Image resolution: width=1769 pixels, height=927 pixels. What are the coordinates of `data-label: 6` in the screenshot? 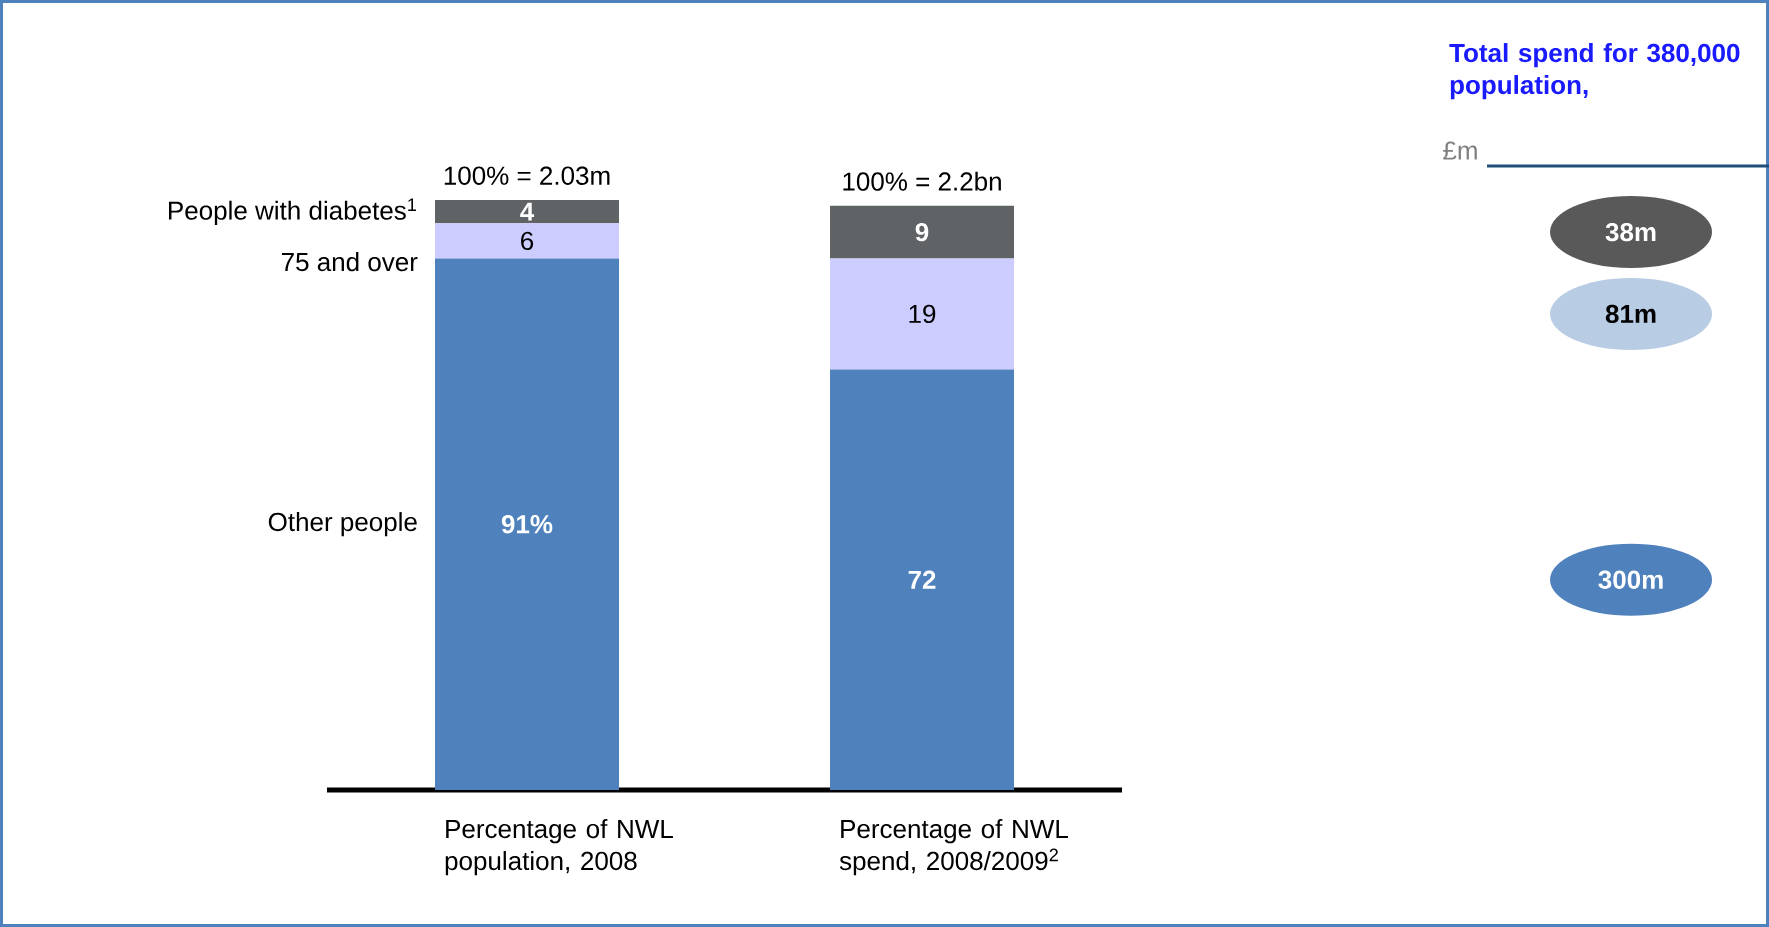 It's located at (527, 241).